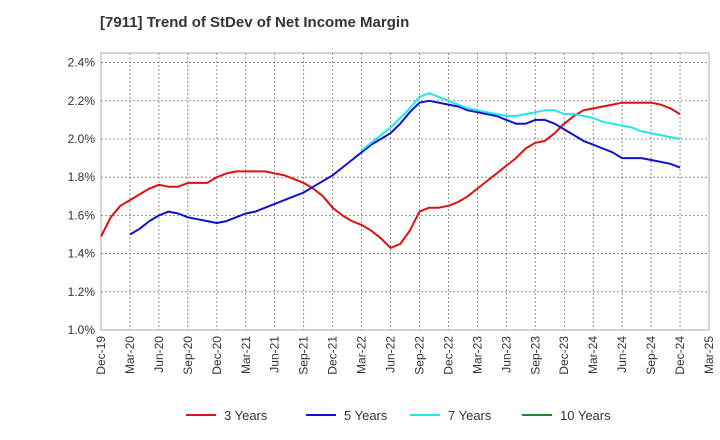  What do you see at coordinates (564, 355) in the screenshot?
I see `x-tick-label: Dec-23` at bounding box center [564, 355].